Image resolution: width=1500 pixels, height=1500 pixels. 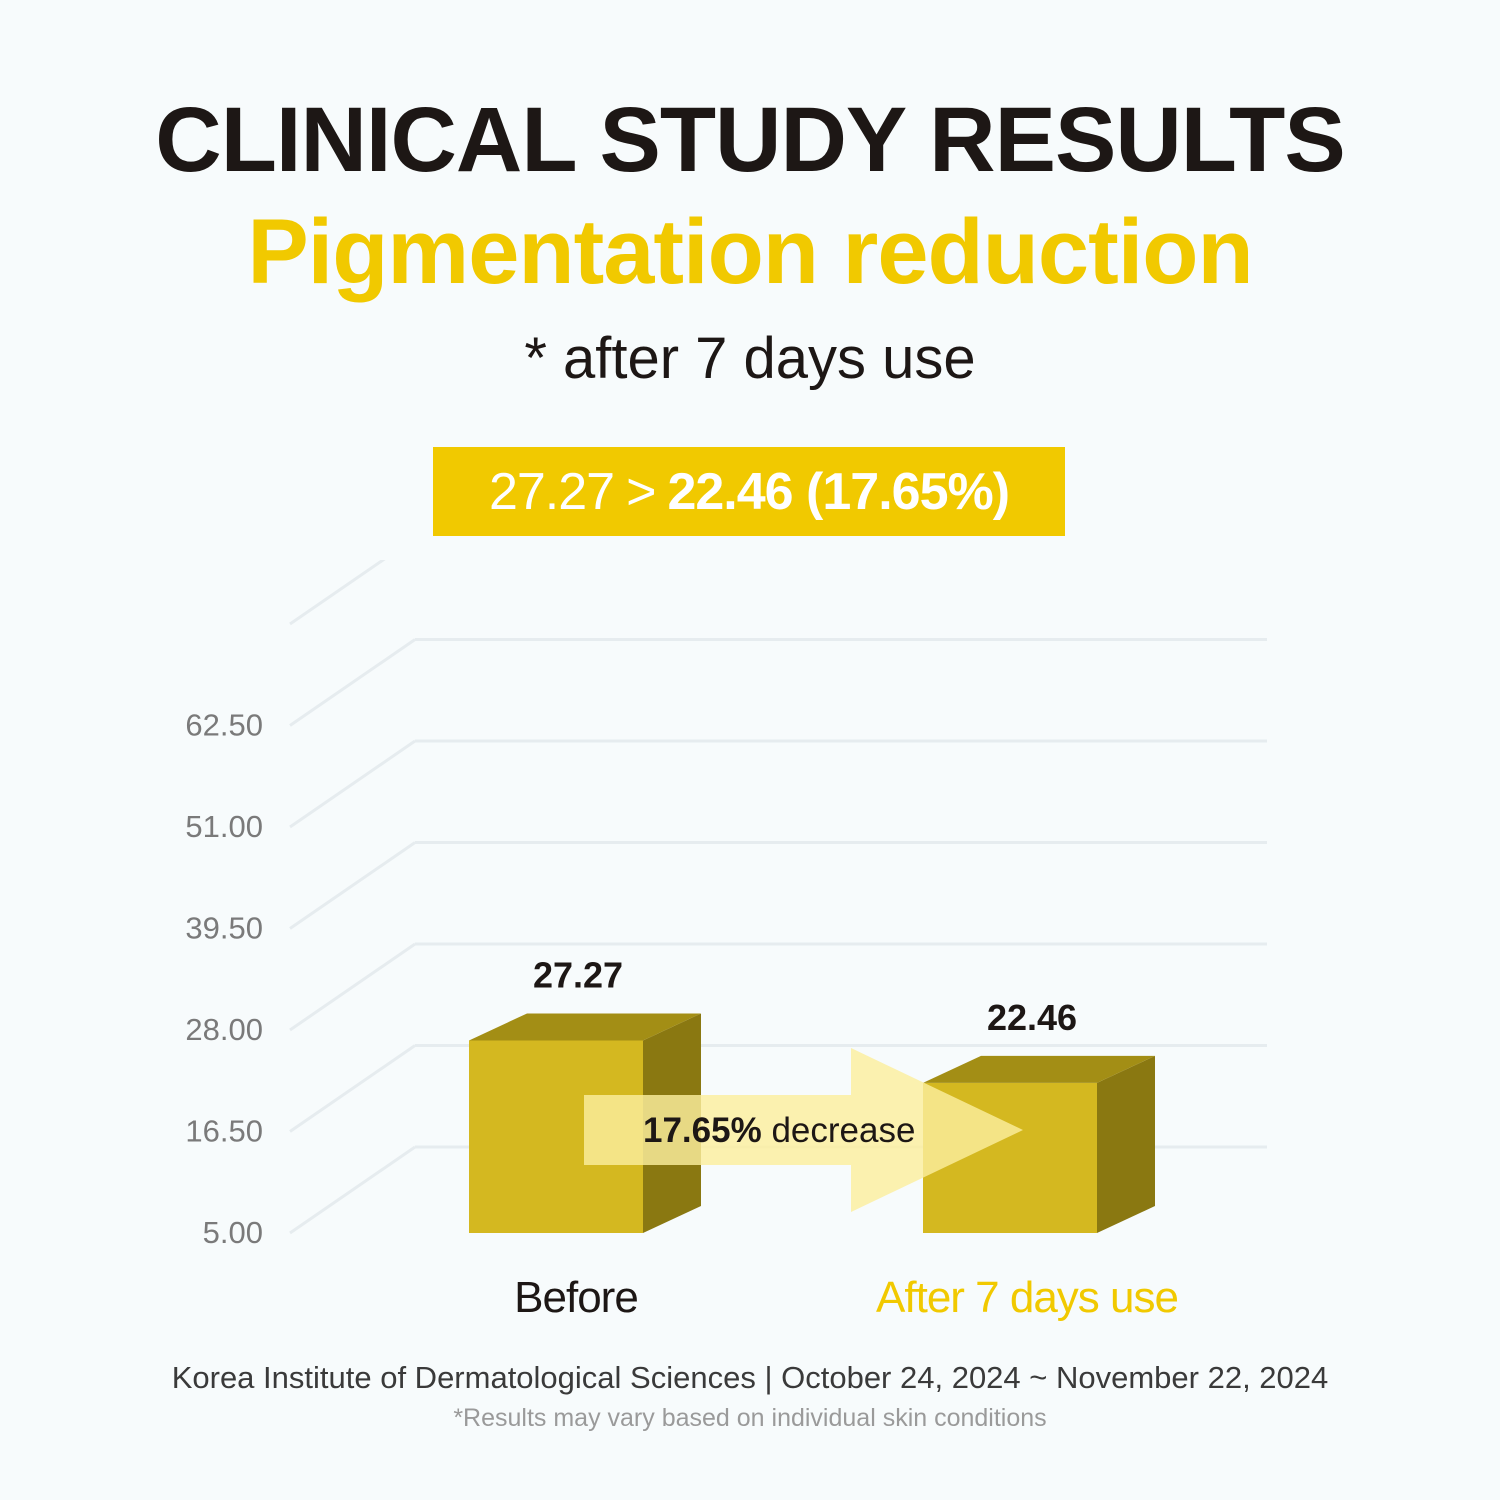 What do you see at coordinates (1126, 1144) in the screenshot?
I see `bar-side` at bounding box center [1126, 1144].